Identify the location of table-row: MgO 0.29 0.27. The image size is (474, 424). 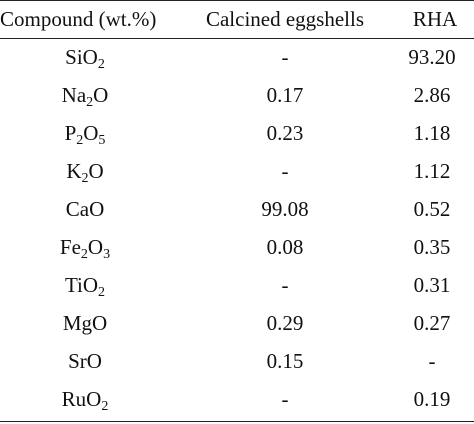
(237, 323).